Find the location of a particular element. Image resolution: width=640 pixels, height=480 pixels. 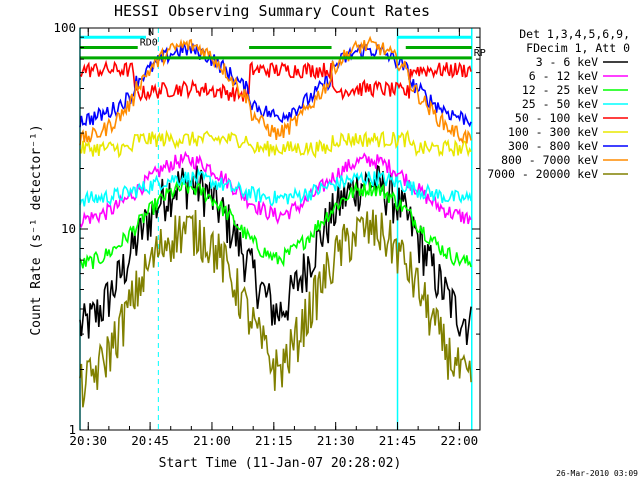

series-line-800-7000-kev is located at coordinates (275, 90).